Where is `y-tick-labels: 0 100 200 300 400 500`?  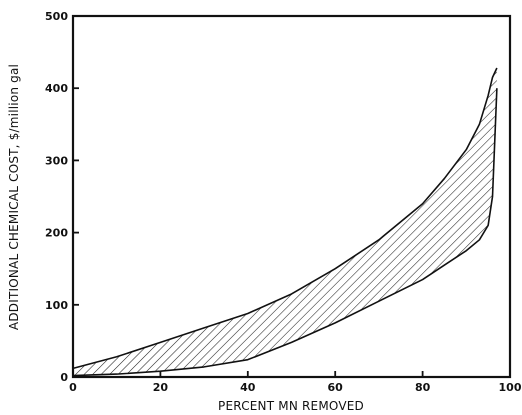 y-tick-labels: 0 100 200 300 400 500 is located at coordinates (56, 197).